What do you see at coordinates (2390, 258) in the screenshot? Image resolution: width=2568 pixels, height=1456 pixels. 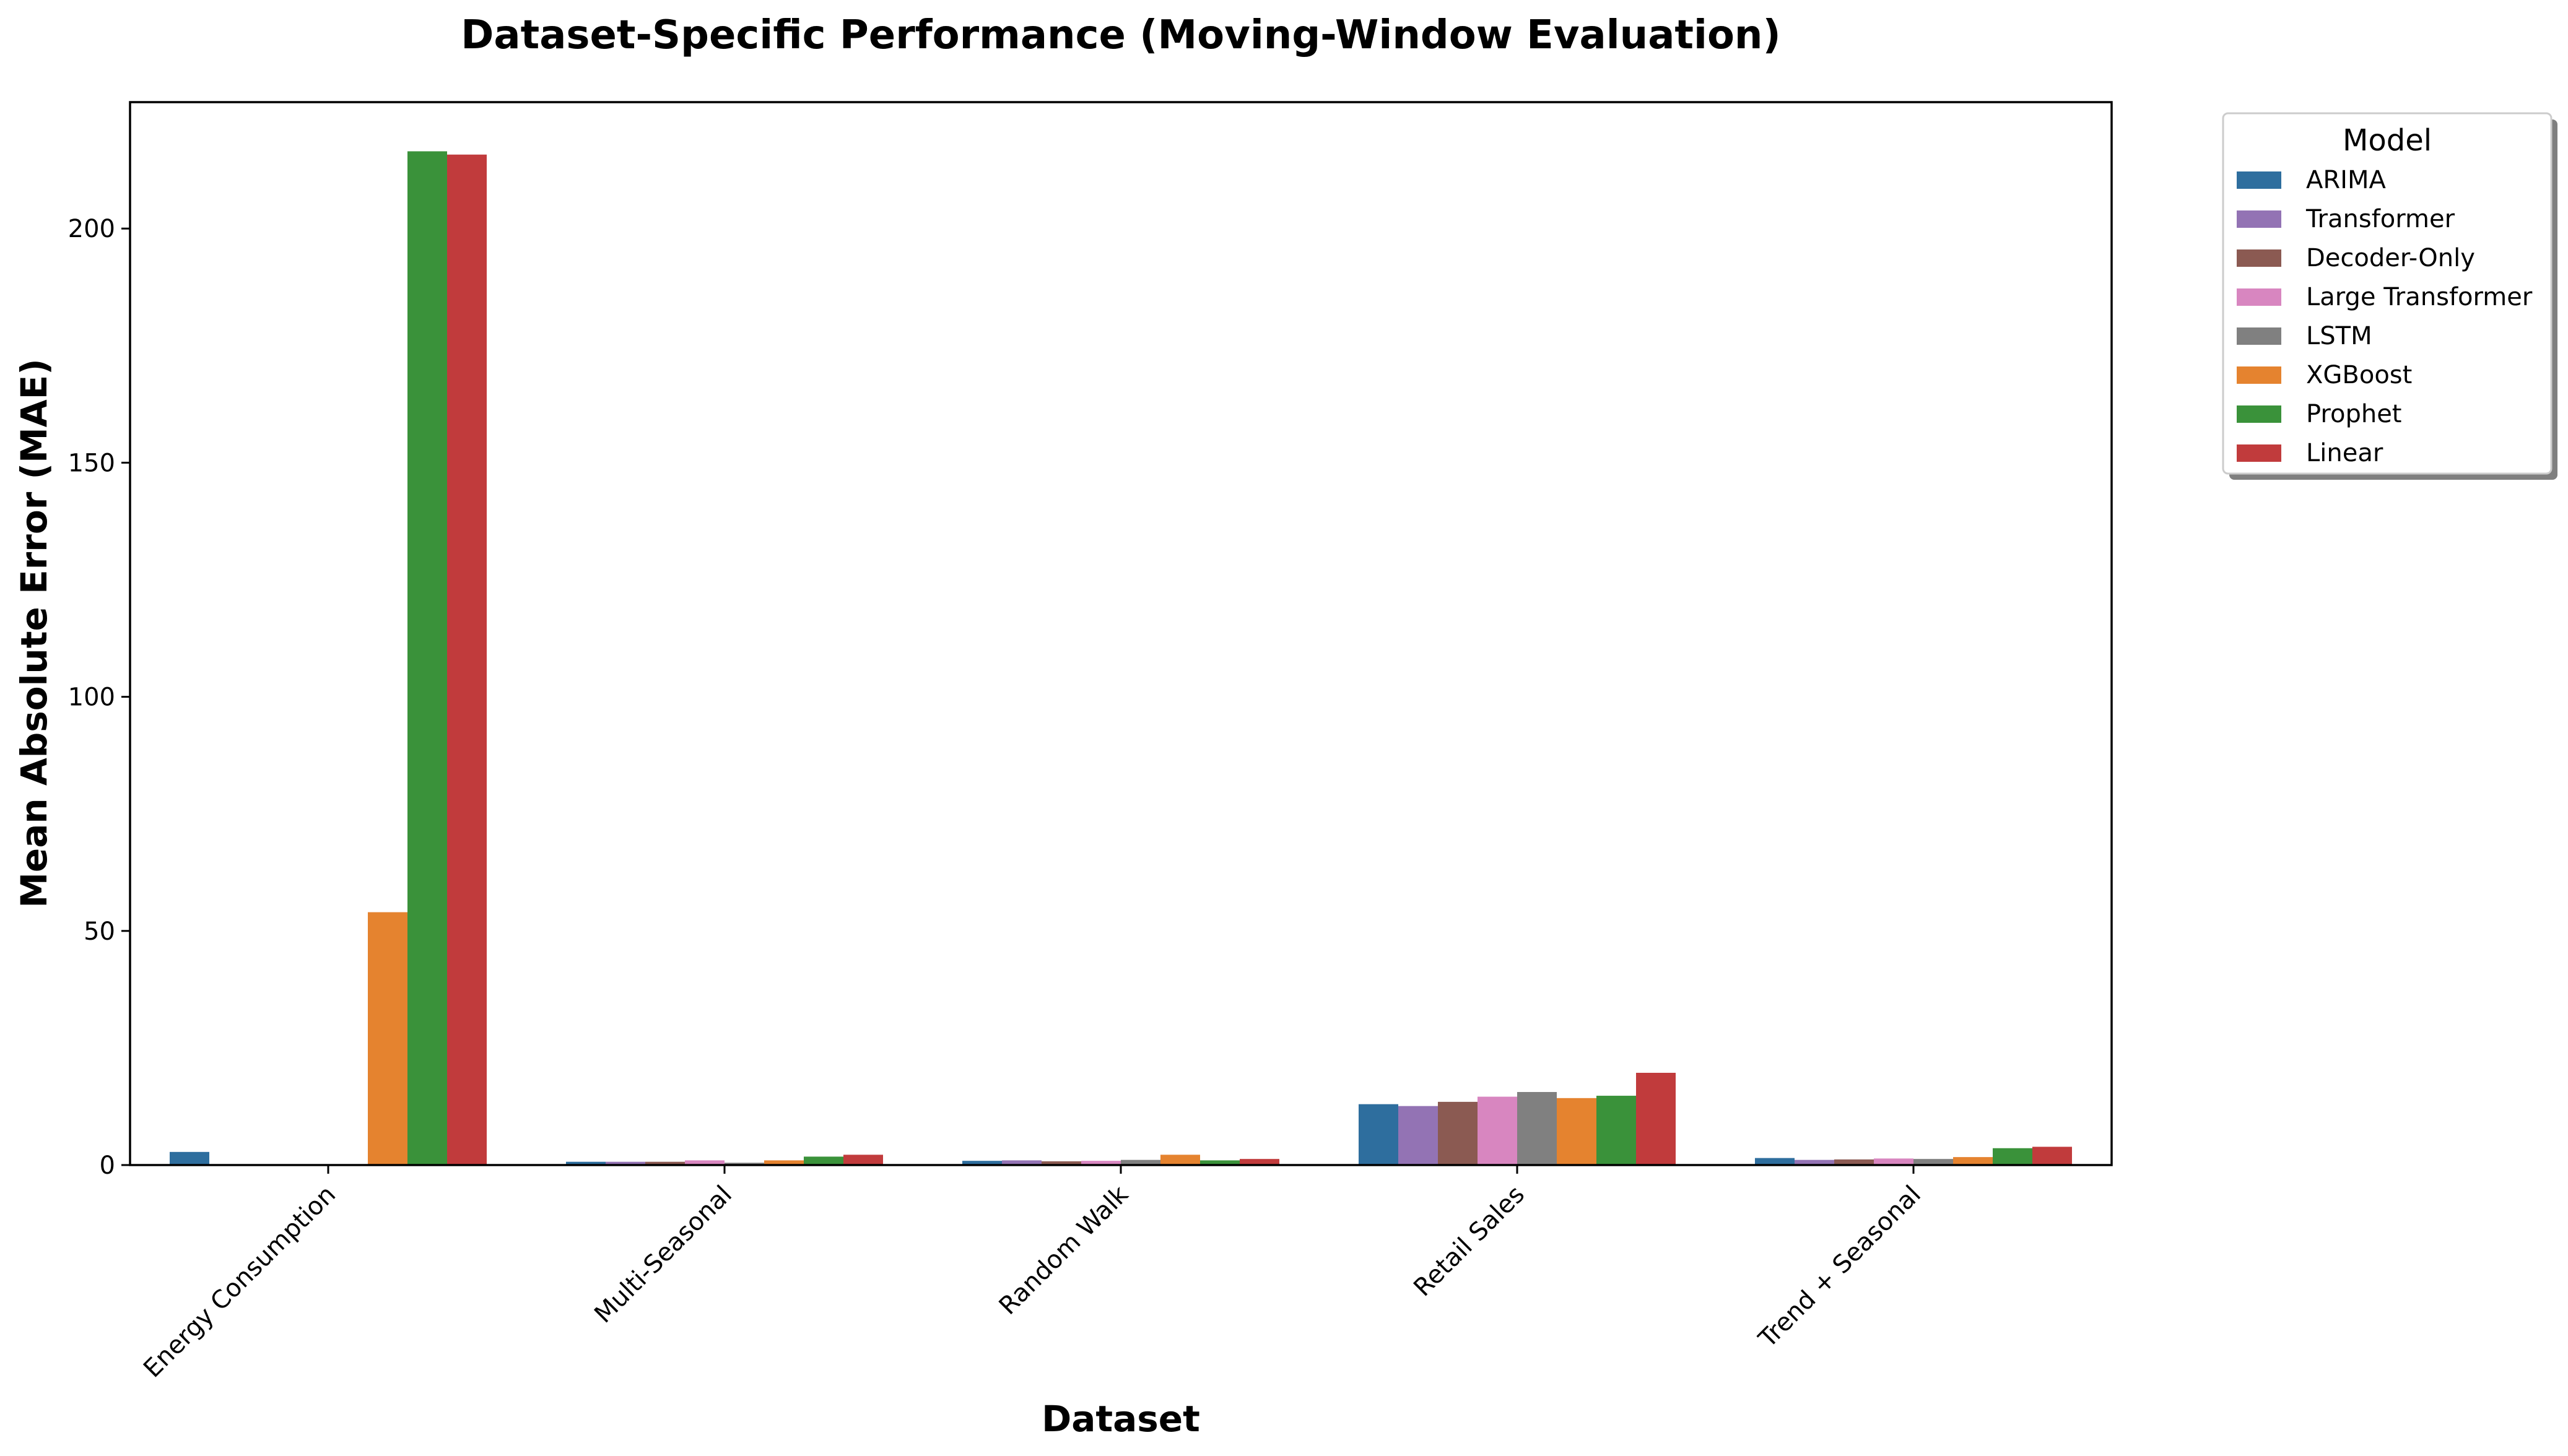 I see `legend-label: Decoder-Only` at bounding box center [2390, 258].